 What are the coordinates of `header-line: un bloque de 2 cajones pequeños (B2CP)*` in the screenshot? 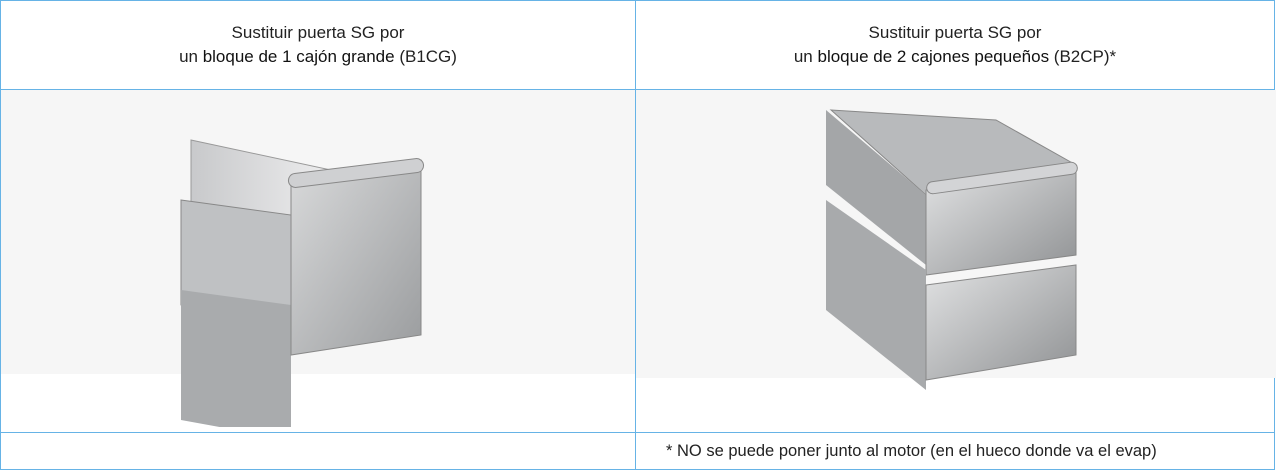 It's located at (955, 57).